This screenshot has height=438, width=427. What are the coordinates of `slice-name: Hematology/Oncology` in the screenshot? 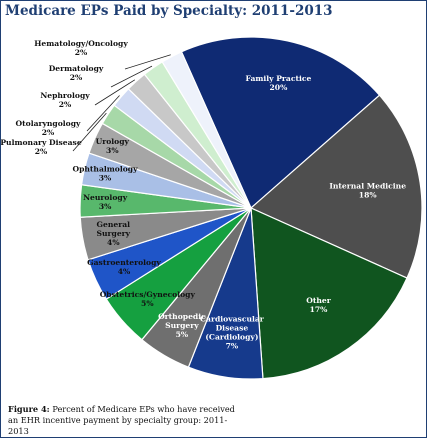 It's located at (81, 43).